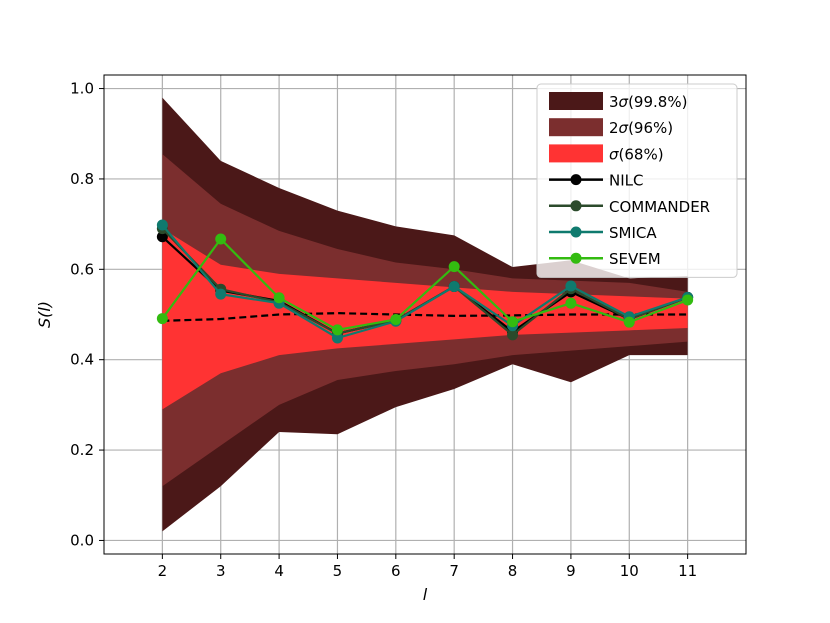 Image resolution: width=830 pixels, height=623 pixels. I want to click on series-sevem, so click(425, 284).